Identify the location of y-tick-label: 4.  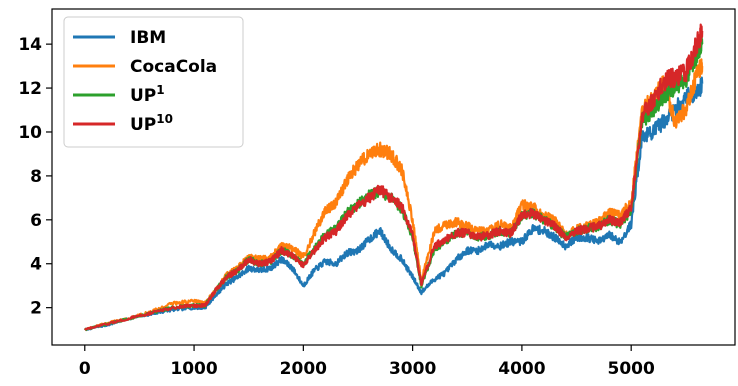
(36, 265).